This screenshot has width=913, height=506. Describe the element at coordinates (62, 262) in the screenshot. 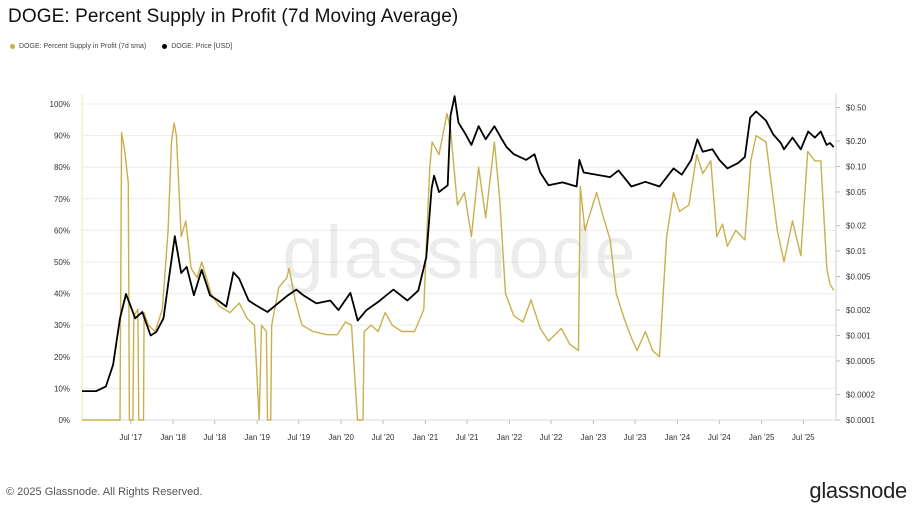

I see `y-left-tick-label: 50%` at that location.